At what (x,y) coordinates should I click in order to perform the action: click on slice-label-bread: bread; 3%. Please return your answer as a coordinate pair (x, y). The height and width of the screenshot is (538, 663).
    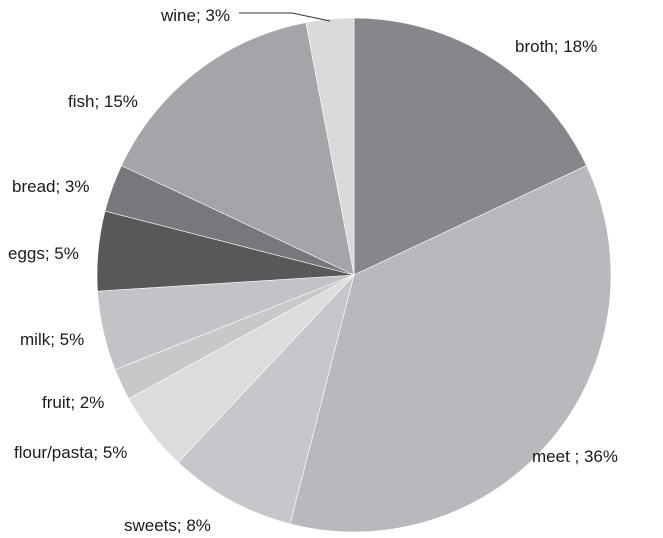
    Looking at the image, I should click on (51, 186).